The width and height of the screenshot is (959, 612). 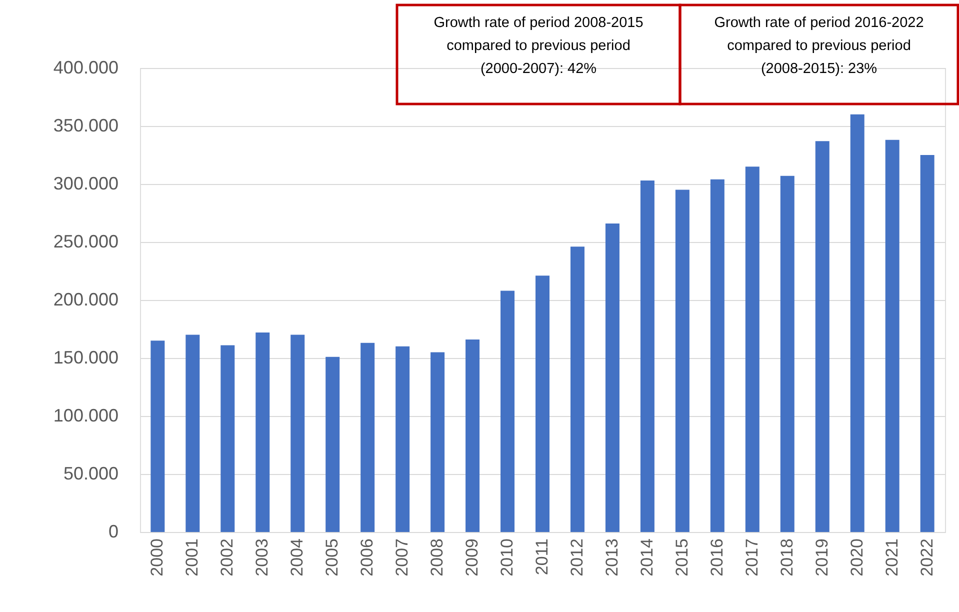 What do you see at coordinates (85, 184) in the screenshot?
I see `y-tick-label: 300.000` at bounding box center [85, 184].